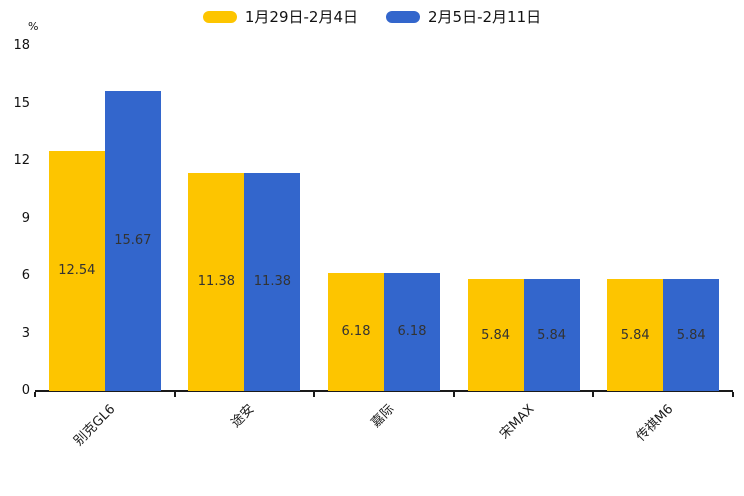 The height and width of the screenshot is (496, 744). I want to click on bar-week1: 12.54, so click(76, 270).